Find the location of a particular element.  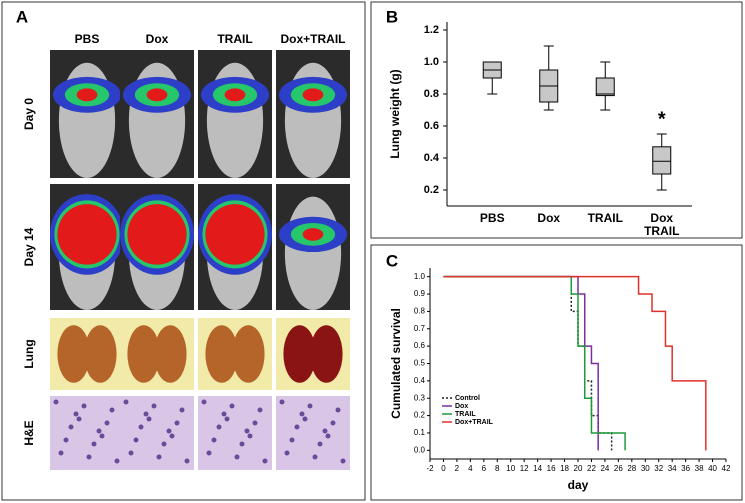

x-tick-label: 2 is located at coordinates (457, 468).